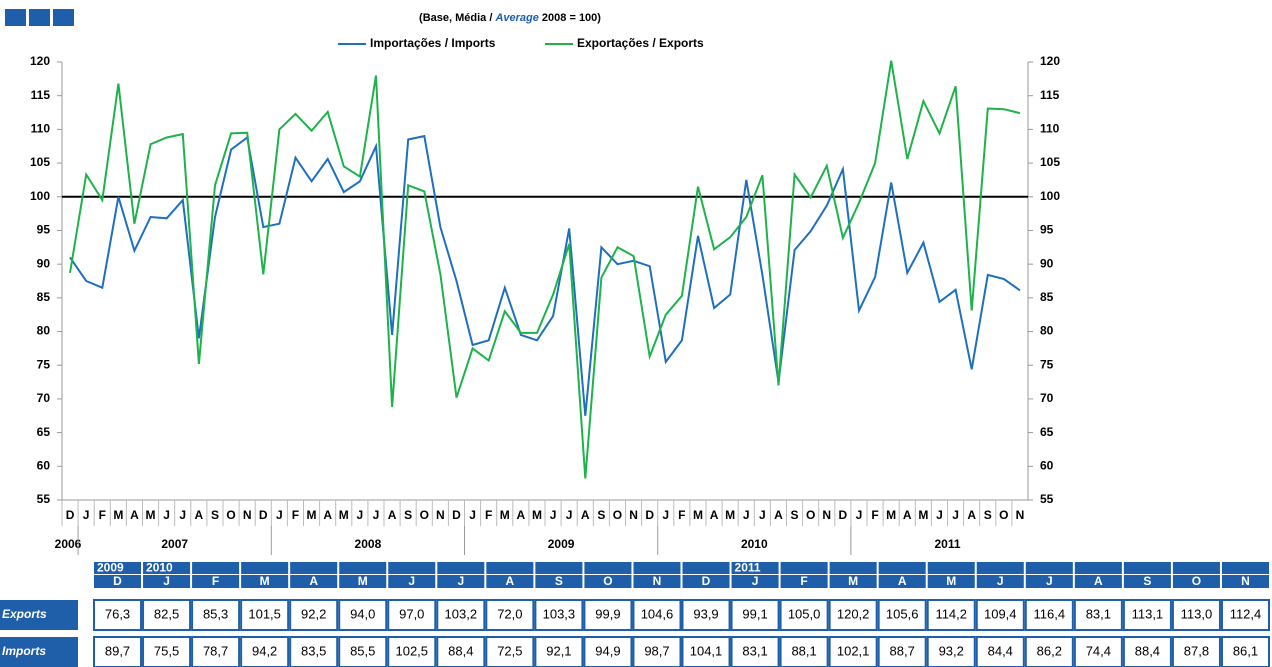  I want to click on table-value: 104,6, so click(657, 613).